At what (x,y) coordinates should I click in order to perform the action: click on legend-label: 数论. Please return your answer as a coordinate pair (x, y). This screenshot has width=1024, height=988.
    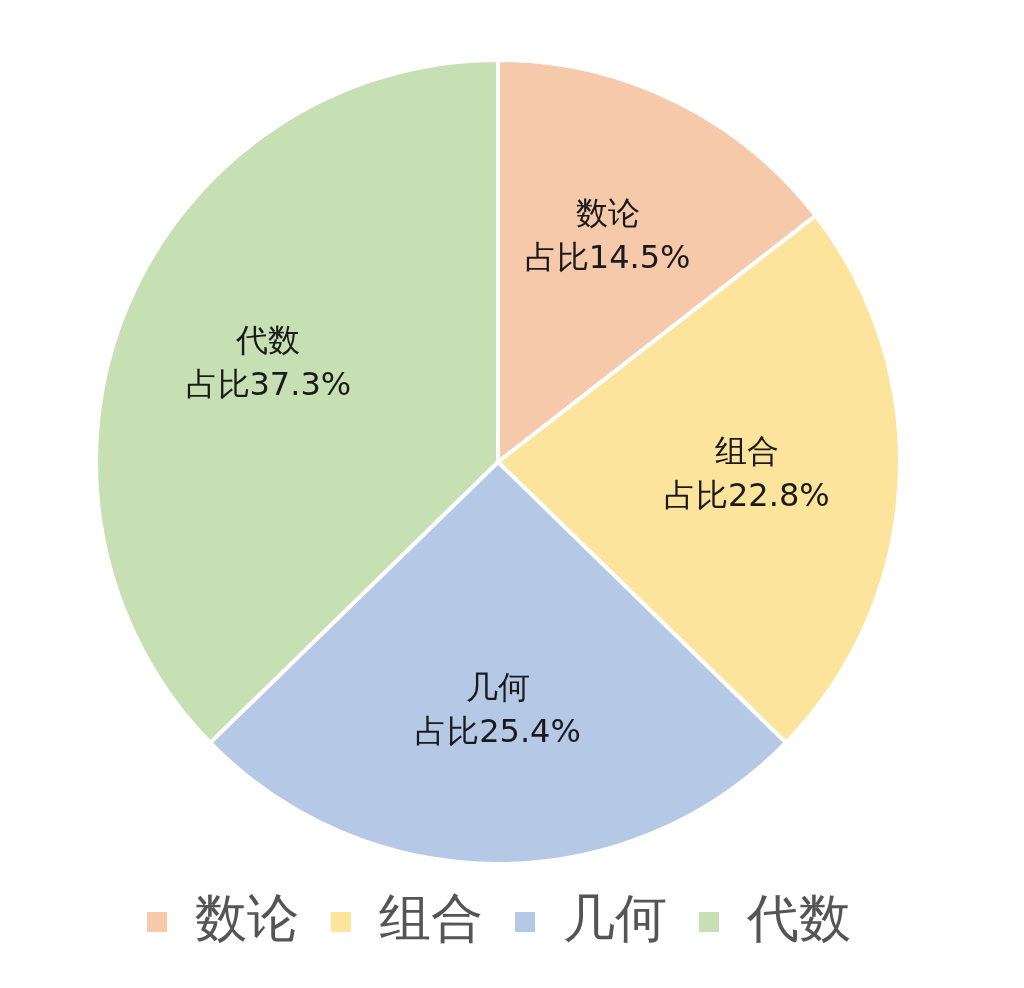
    Looking at the image, I should click on (247, 917).